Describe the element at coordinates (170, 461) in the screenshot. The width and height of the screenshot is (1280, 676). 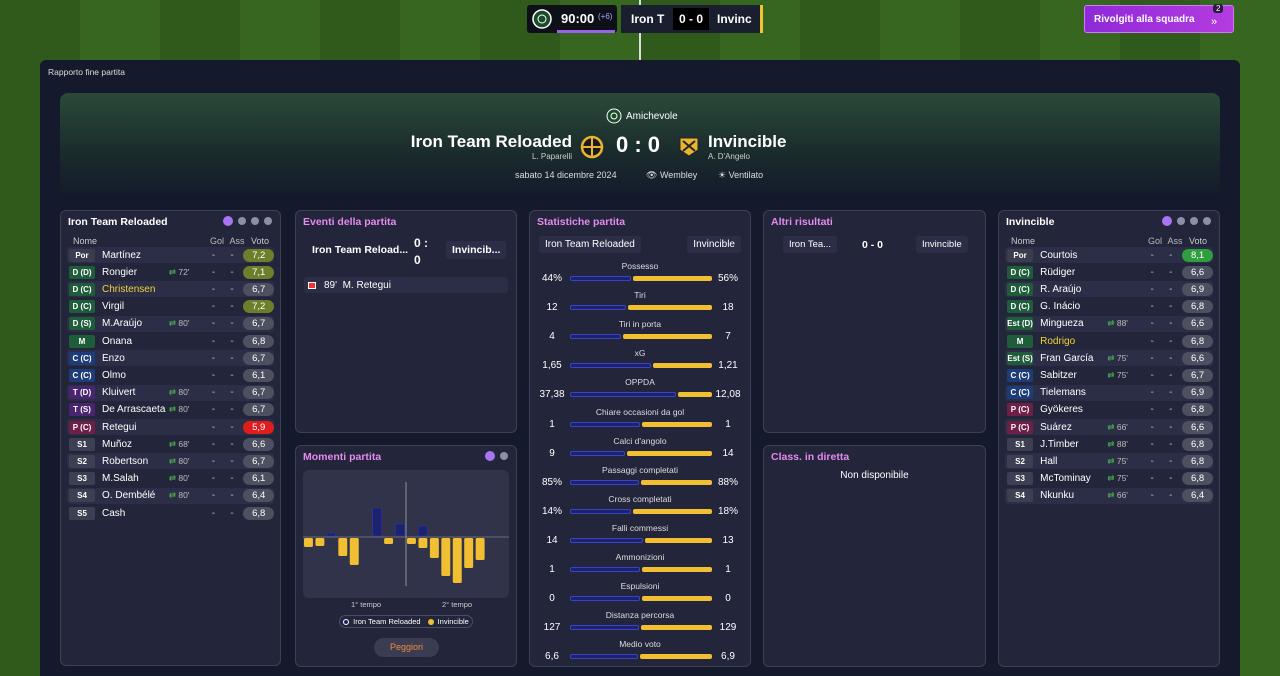
I see `player-row: S2Robertson80'--6,7` at that location.